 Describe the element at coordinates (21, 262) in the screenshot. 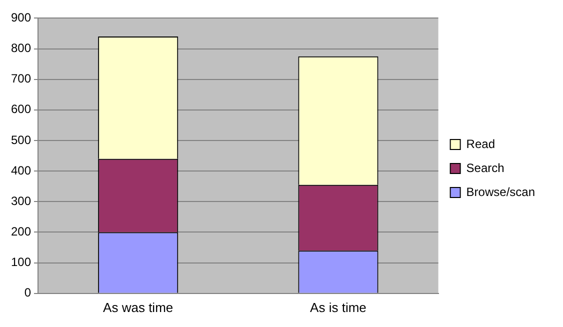

I see `y-tick-label: 100` at that location.